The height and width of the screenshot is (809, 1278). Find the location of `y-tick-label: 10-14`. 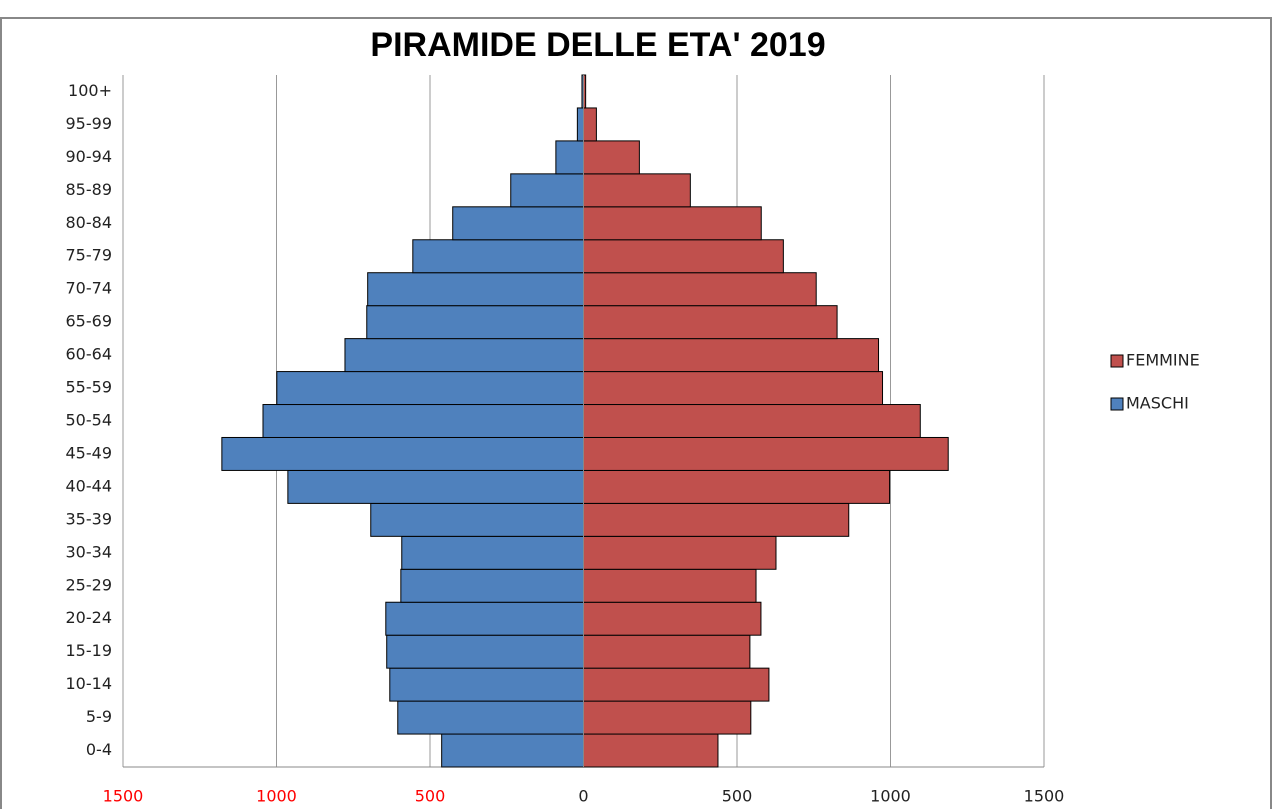

y-tick-label: 10-14 is located at coordinates (89, 683).